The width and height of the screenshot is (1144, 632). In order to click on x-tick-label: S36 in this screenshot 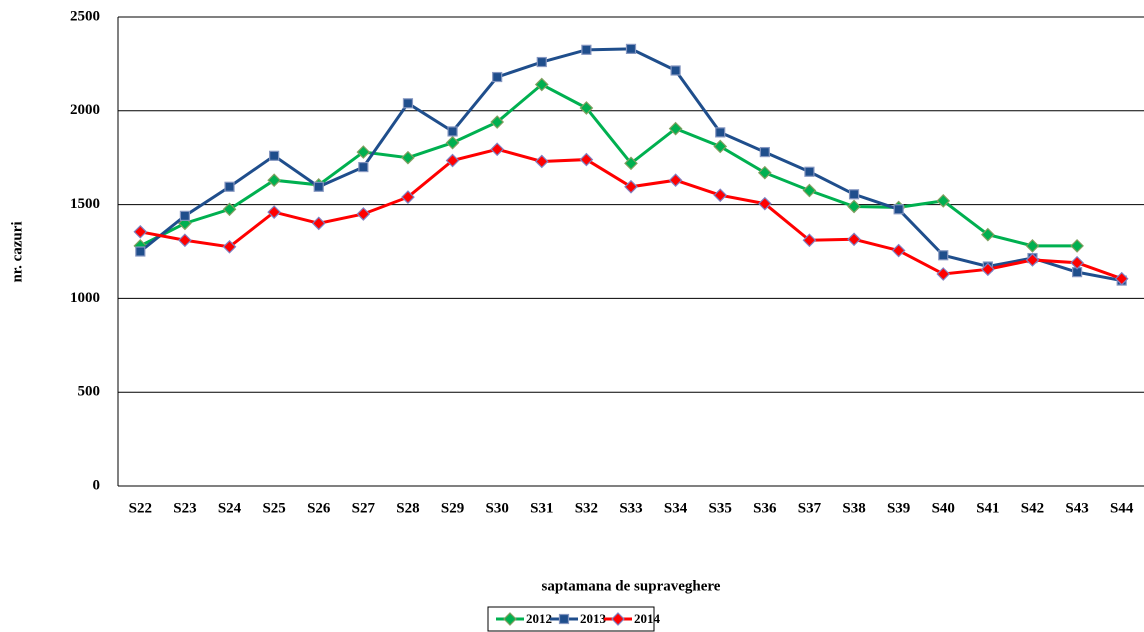, I will do `click(765, 508)`.